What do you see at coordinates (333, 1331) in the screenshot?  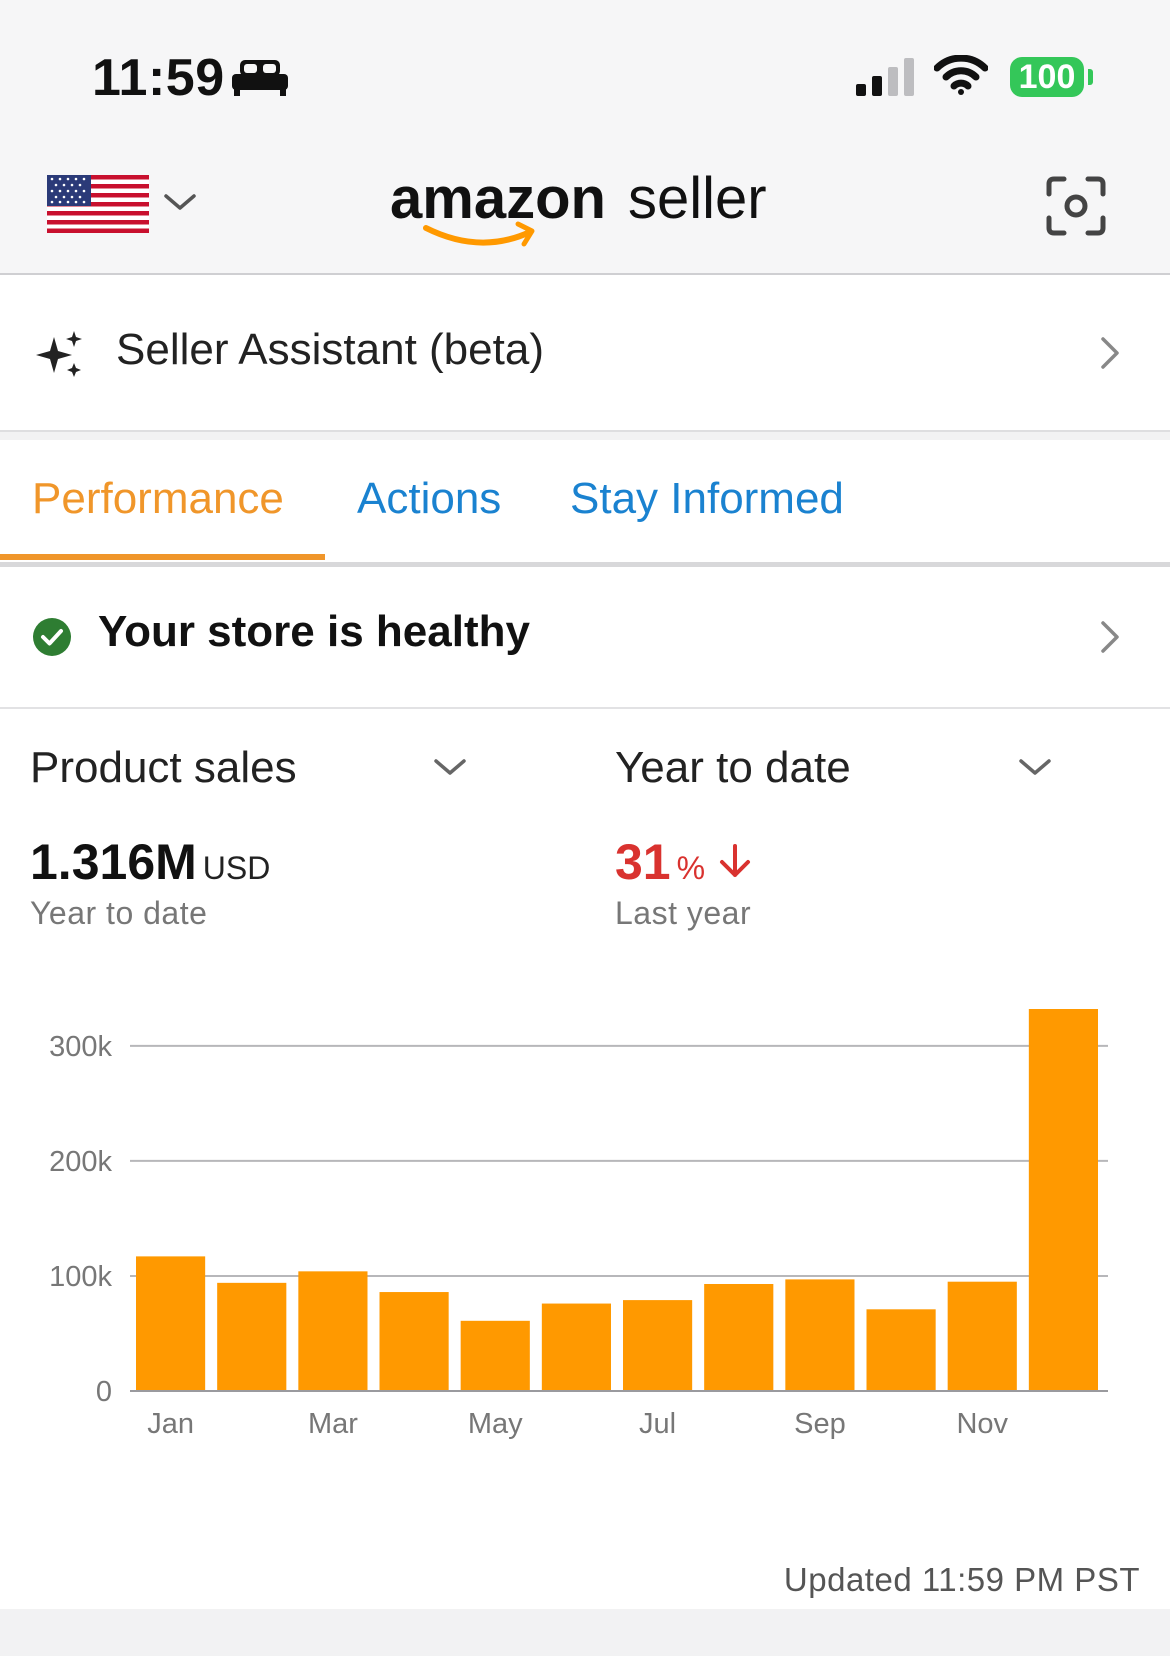 I see `bar-mar` at bounding box center [333, 1331].